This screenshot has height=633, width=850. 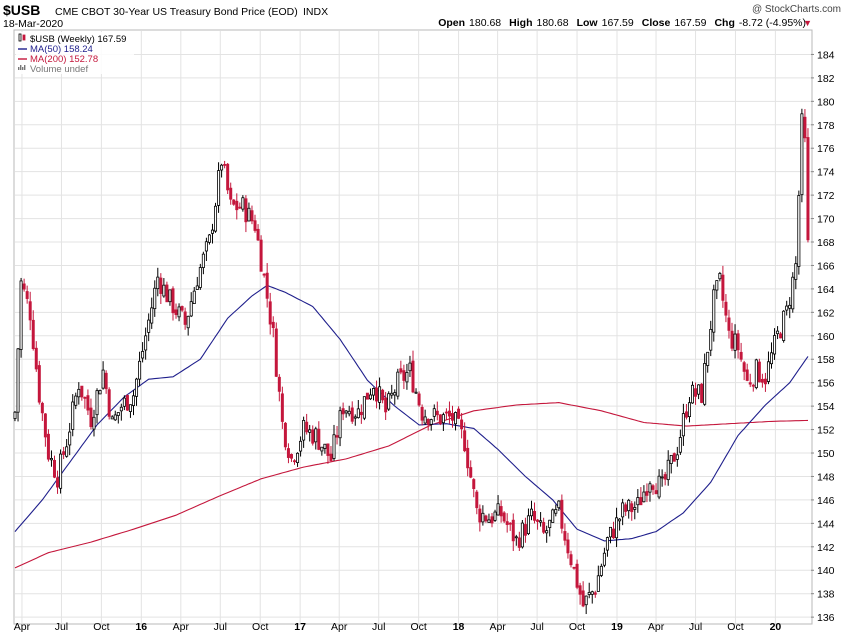 What do you see at coordinates (826, 571) in the screenshot?
I see `y-tick-label: 140` at bounding box center [826, 571].